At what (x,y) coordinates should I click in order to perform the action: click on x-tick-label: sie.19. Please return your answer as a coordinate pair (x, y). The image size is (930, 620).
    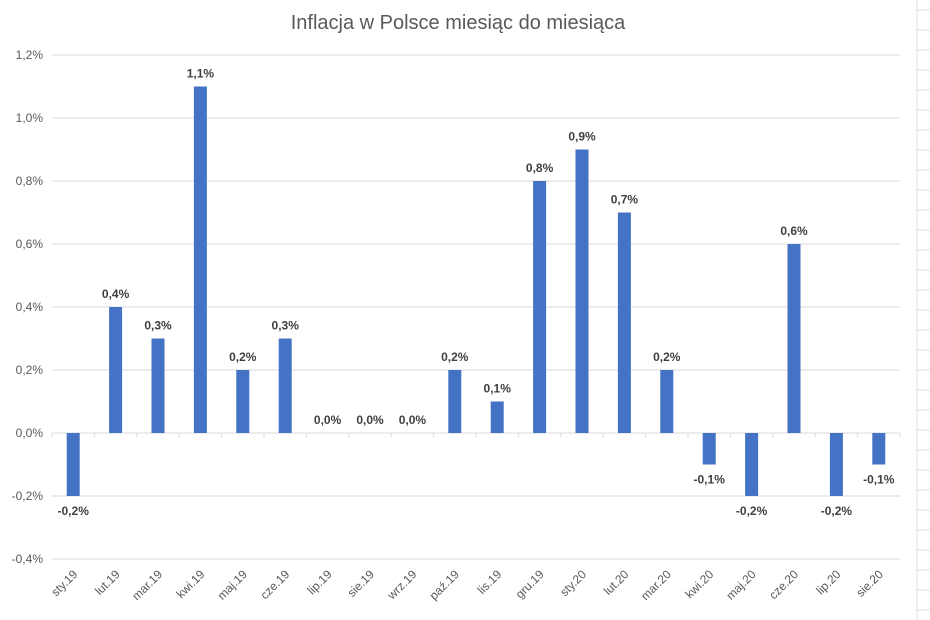
    Looking at the image, I should click on (361, 583).